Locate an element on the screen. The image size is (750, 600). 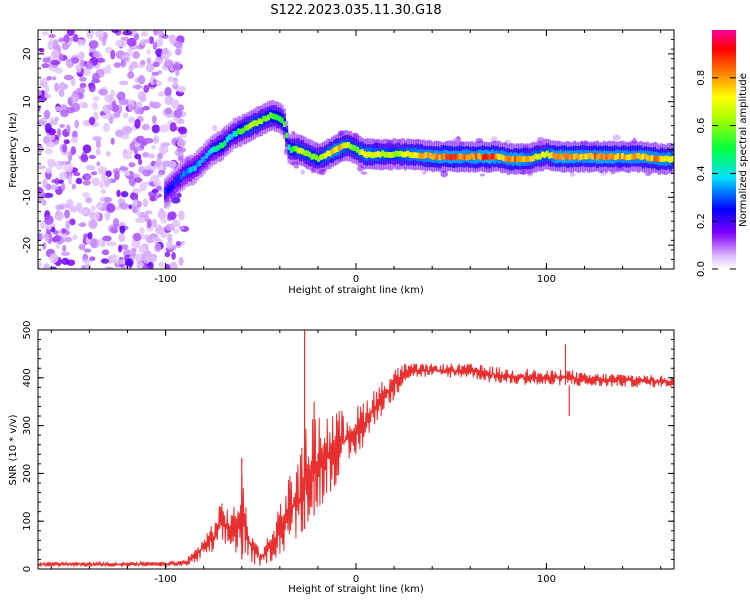
snr-ytick-label: 100 is located at coordinates (27, 521).